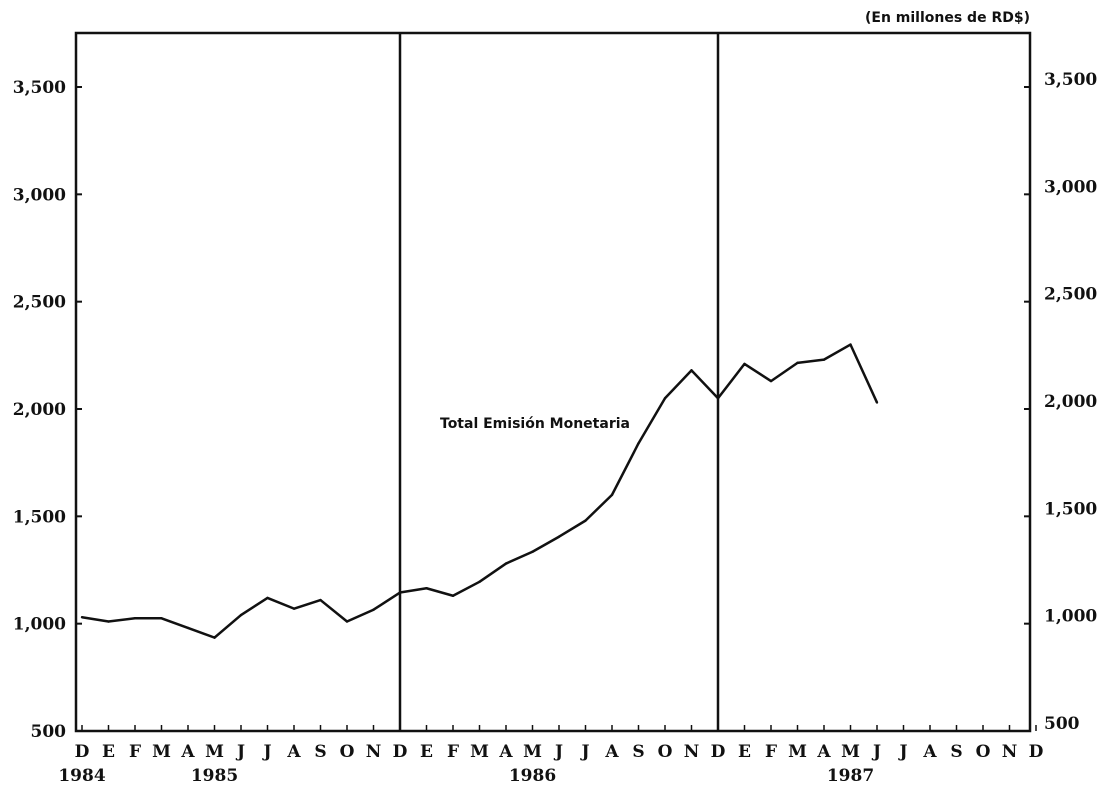  I want to click on right-tick-label: 3,000, so click(1070, 187).